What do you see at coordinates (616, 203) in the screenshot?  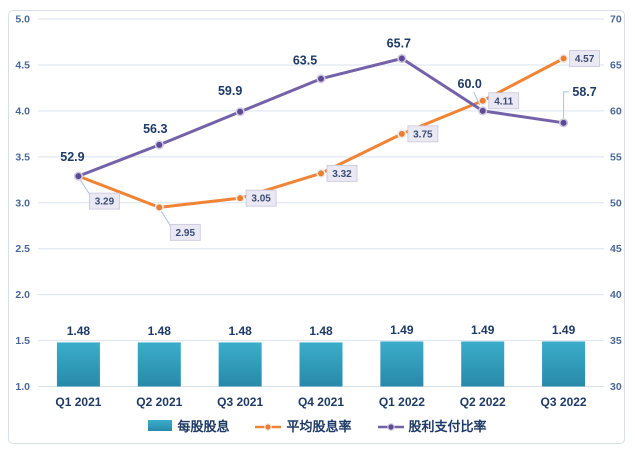 I see `right-axis-tick-label: 50` at bounding box center [616, 203].